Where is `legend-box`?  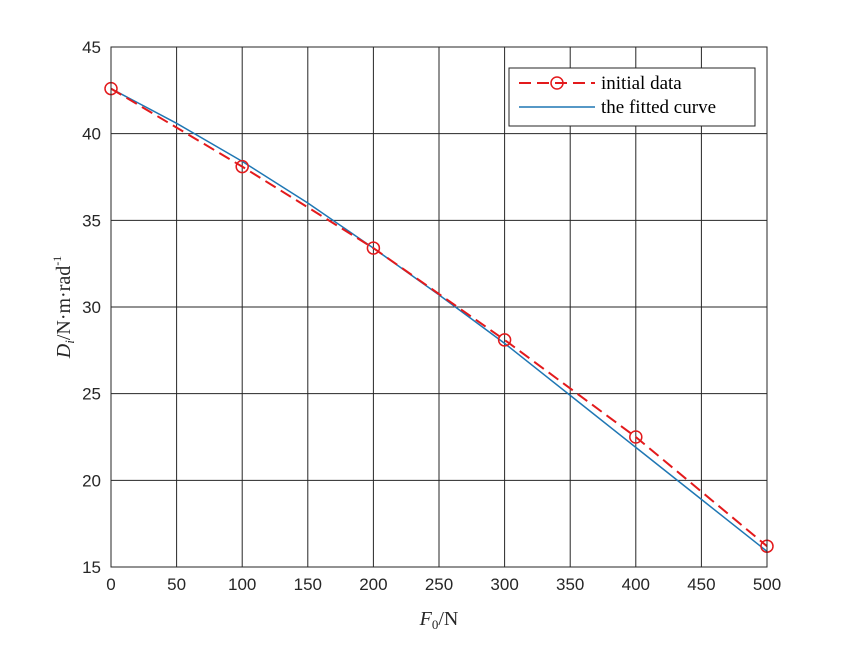 legend-box is located at coordinates (632, 97).